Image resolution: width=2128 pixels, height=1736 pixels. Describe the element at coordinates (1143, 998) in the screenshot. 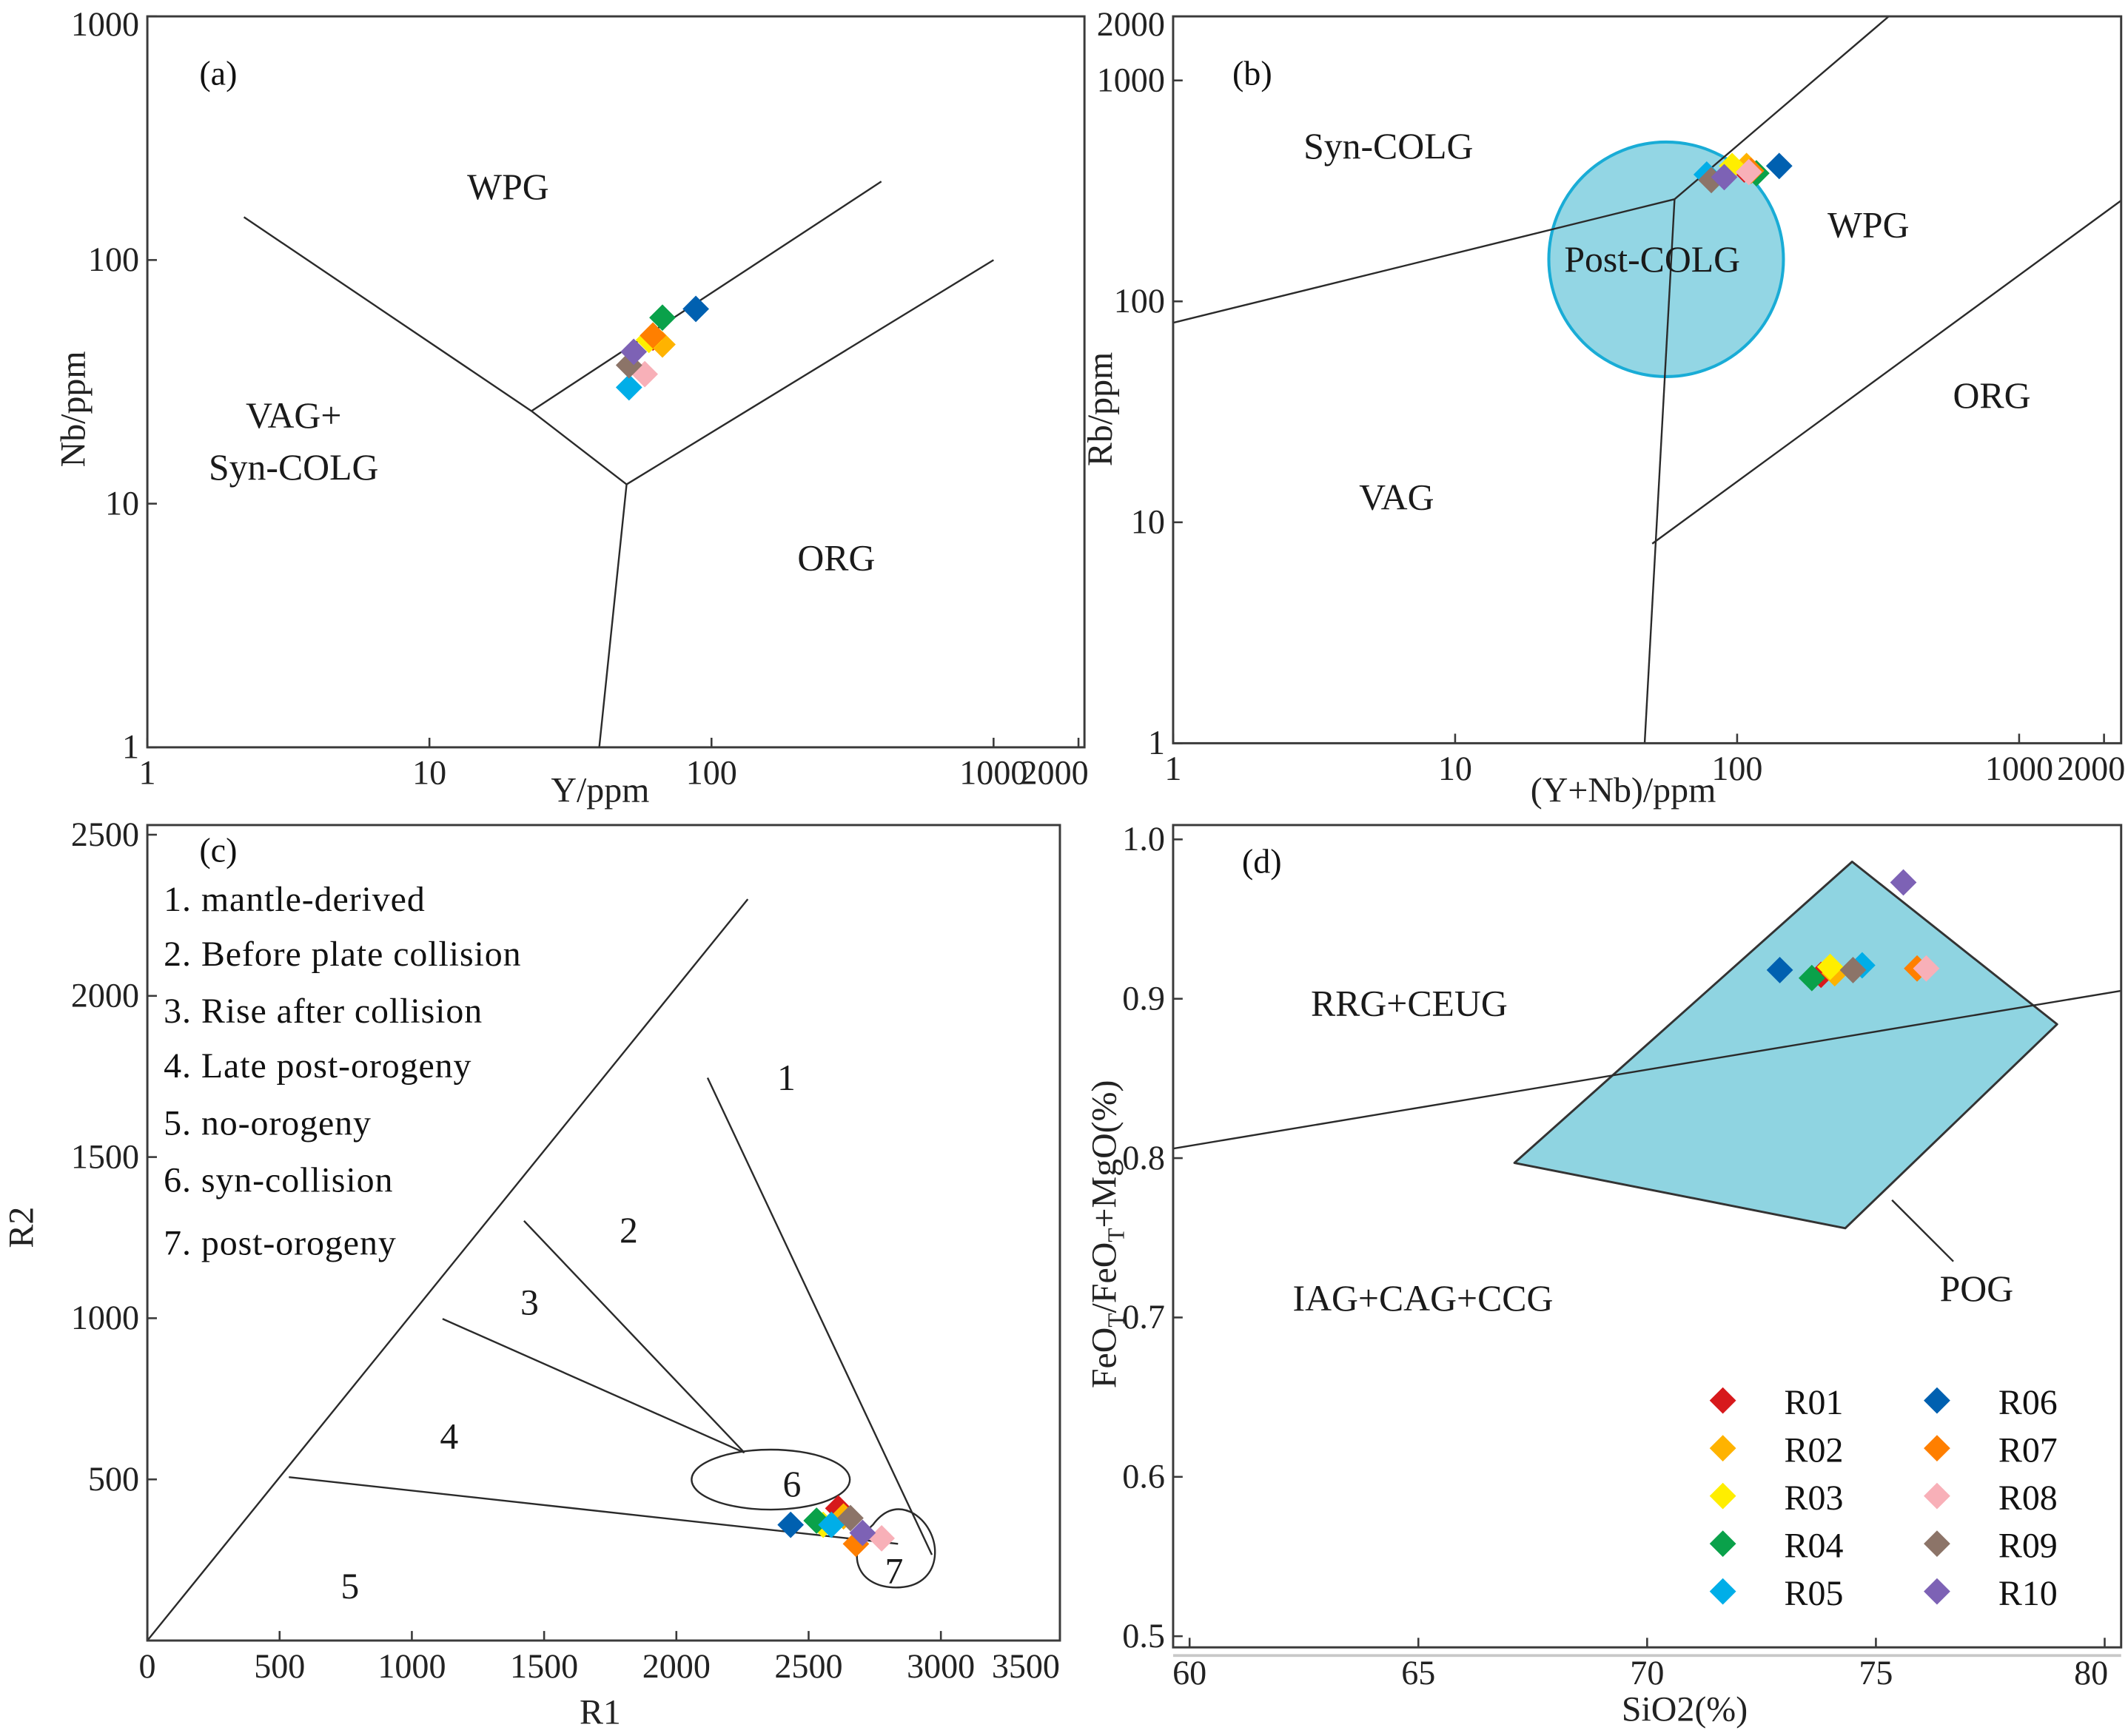

I see `y-tick-label: 0.9` at that location.